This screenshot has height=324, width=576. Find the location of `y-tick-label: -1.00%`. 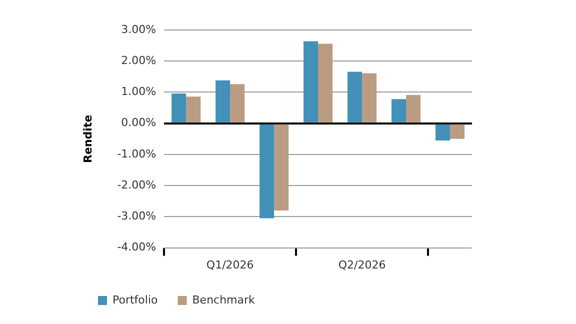

y-tick-label: -1.00% is located at coordinates (136, 153).